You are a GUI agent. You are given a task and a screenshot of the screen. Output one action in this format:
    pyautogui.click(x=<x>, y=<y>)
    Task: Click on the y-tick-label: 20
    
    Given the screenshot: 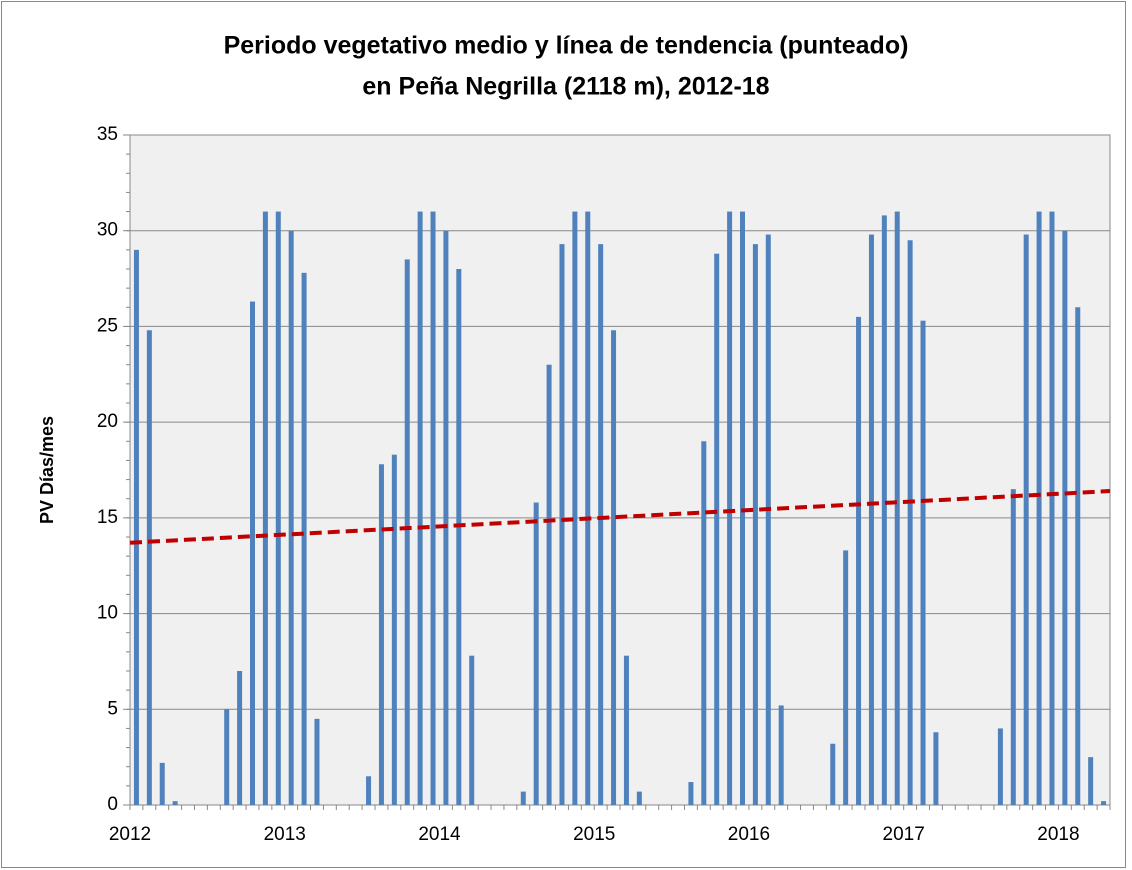 What is the action you would take?
    pyautogui.click(x=107, y=421)
    